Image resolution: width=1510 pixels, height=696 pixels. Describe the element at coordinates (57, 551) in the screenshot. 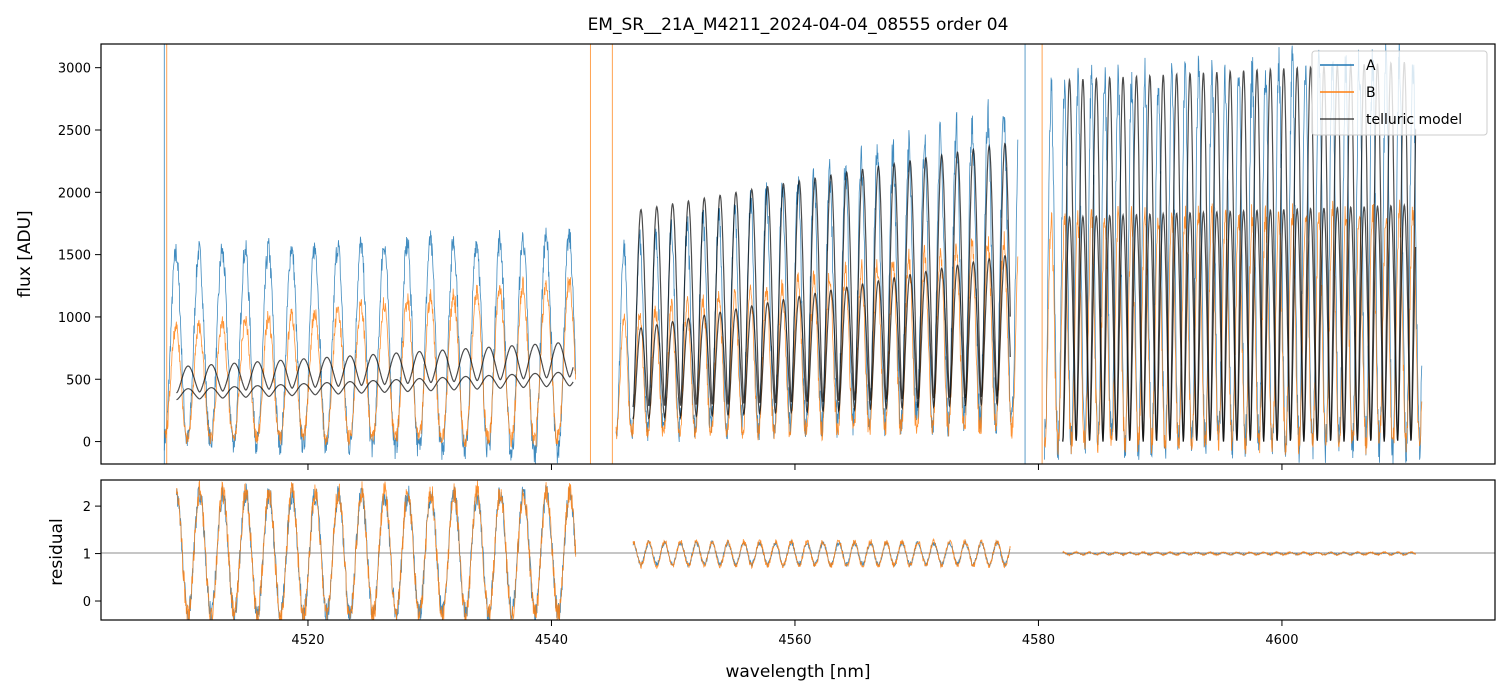

I see `bottom-y-axis-label: residual` at that location.